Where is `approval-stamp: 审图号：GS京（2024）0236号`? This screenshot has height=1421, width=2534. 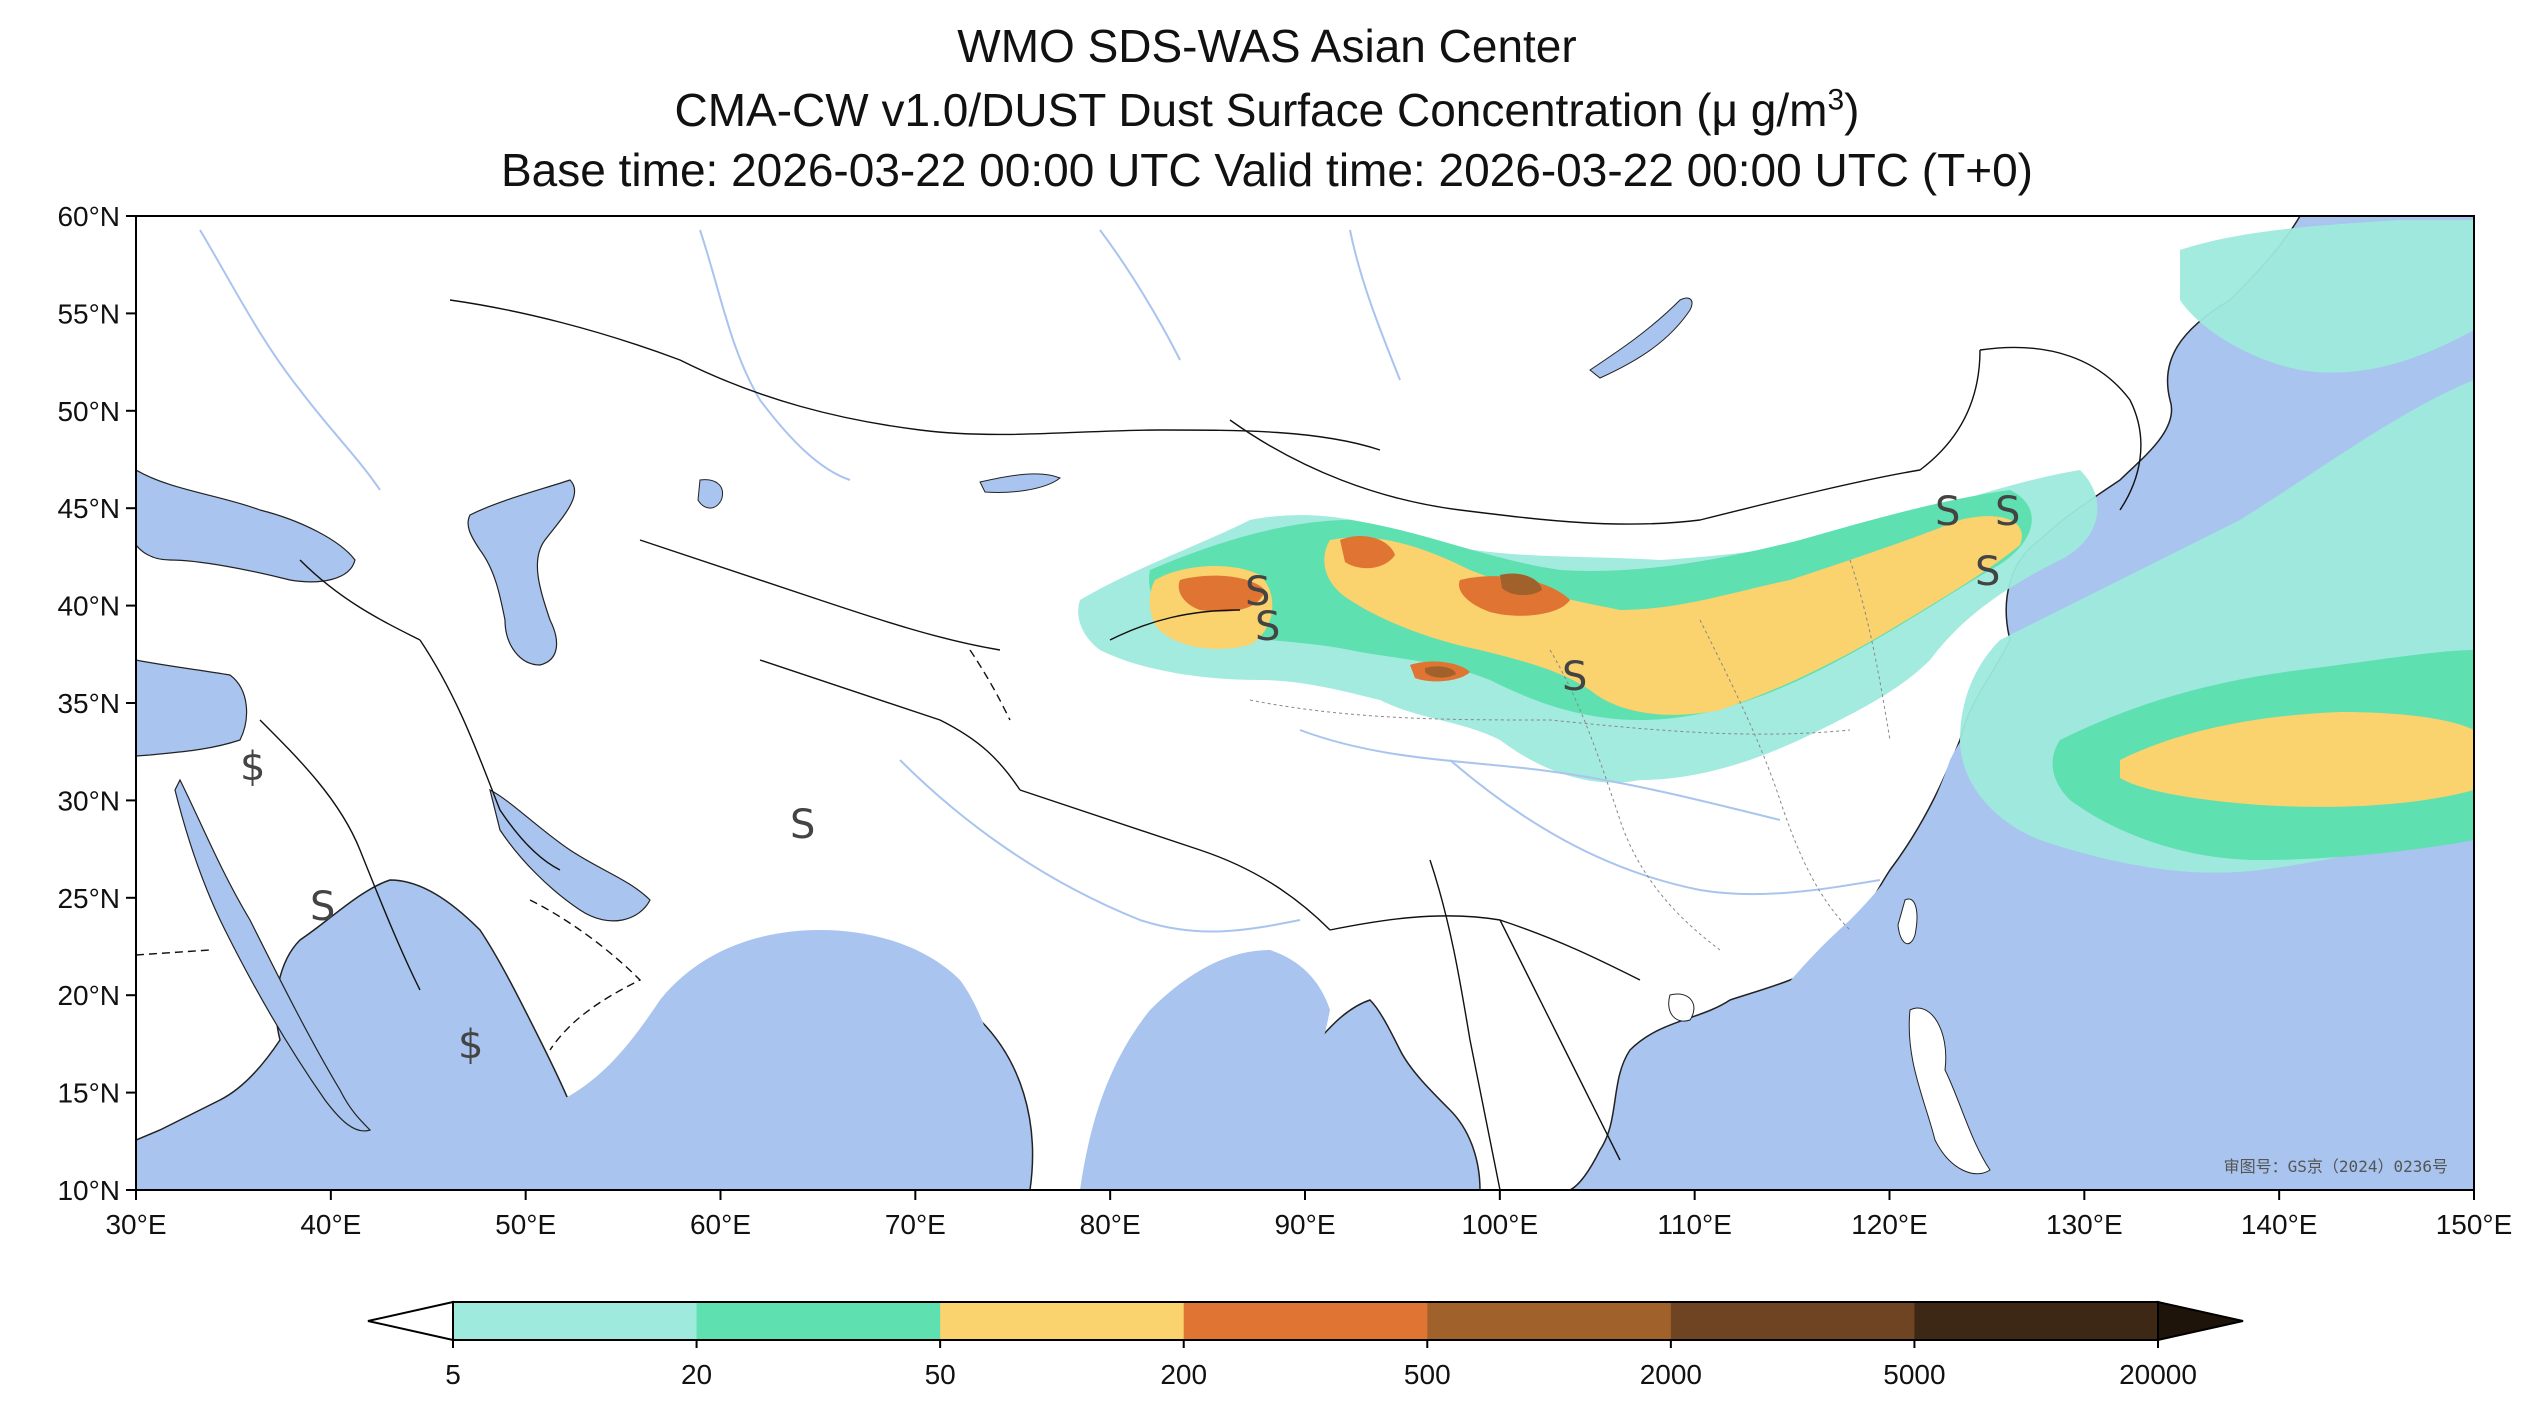 approval-stamp: 审图号：GS京（2024）0236号 is located at coordinates (2336, 1166).